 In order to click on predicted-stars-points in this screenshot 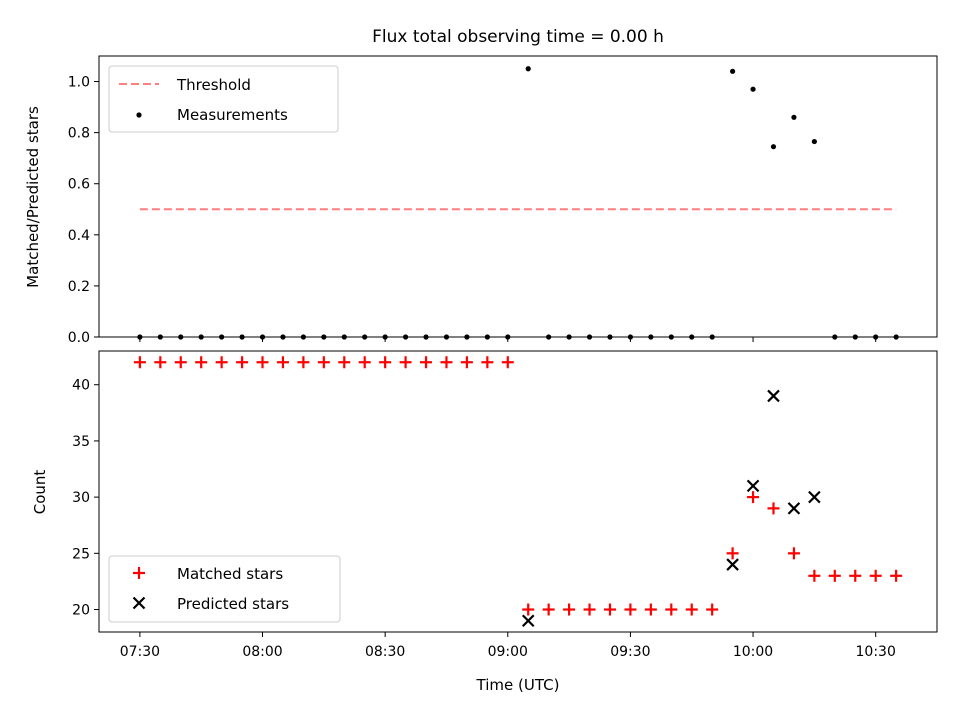, I will do `click(671, 508)`.